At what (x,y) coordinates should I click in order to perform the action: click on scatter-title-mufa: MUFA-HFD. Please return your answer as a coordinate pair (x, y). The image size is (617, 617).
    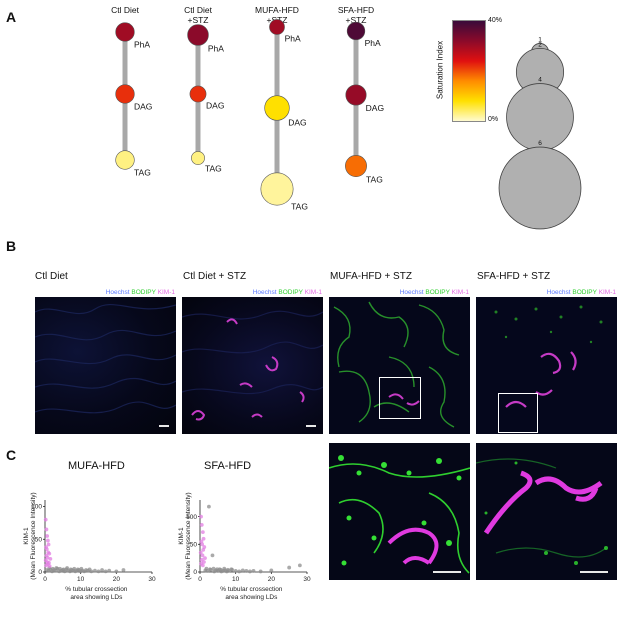
    Looking at the image, I should click on (96, 466).